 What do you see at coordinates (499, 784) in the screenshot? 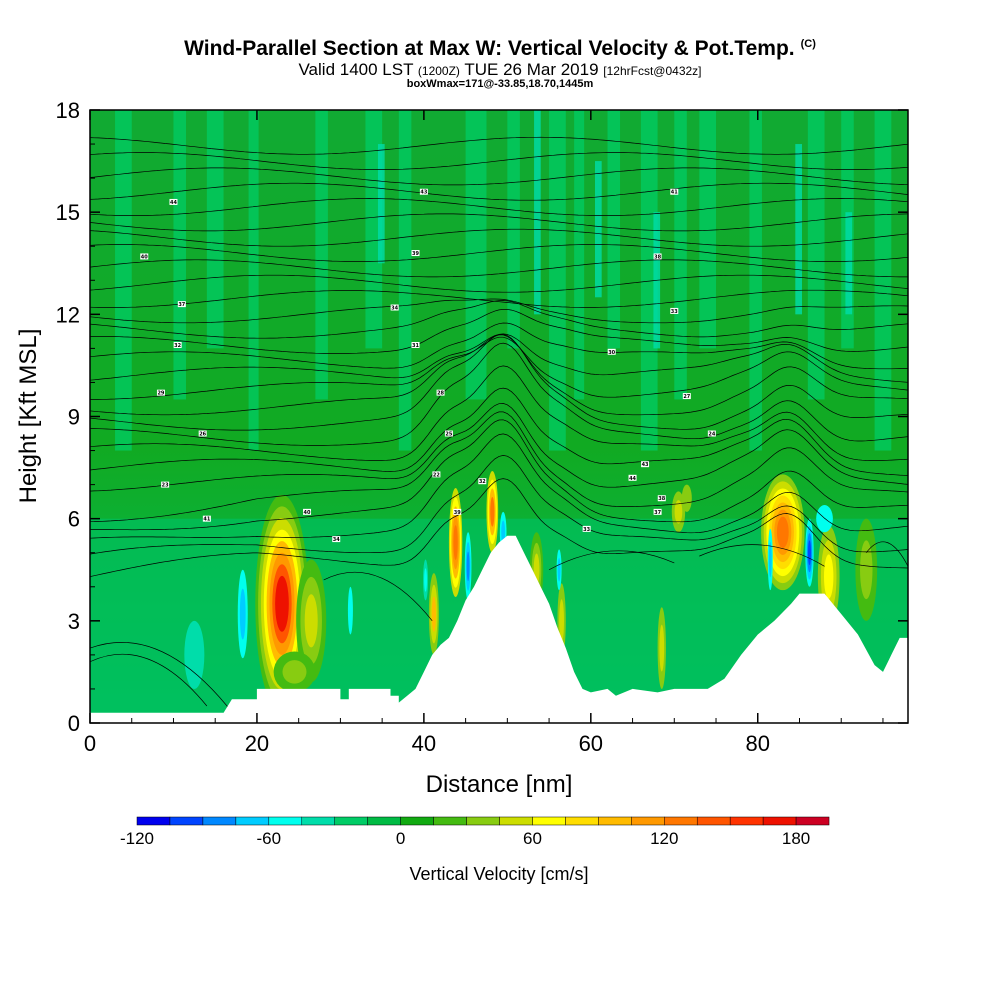
I see `x-axis-label: Distance [nm]` at bounding box center [499, 784].